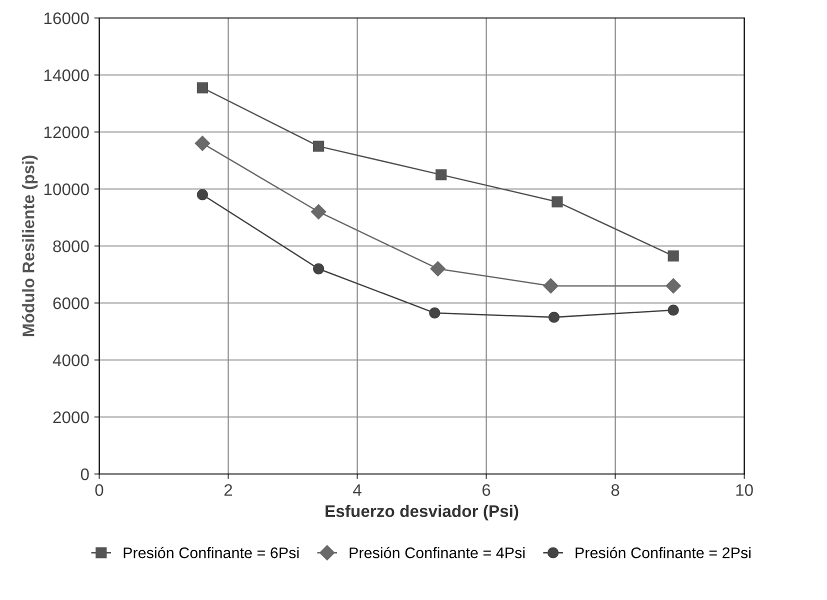 The image size is (827, 600). Describe the element at coordinates (71, 246) in the screenshot. I see `y-tick-label: 8000` at that location.